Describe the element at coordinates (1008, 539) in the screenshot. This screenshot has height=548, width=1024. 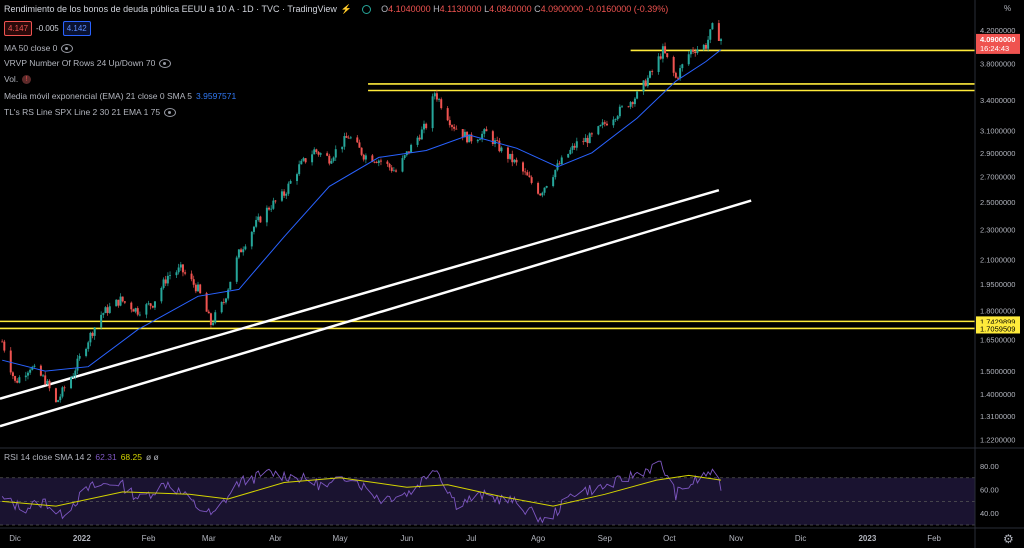
I see `settings-gear-icon: ⚙` at that location.